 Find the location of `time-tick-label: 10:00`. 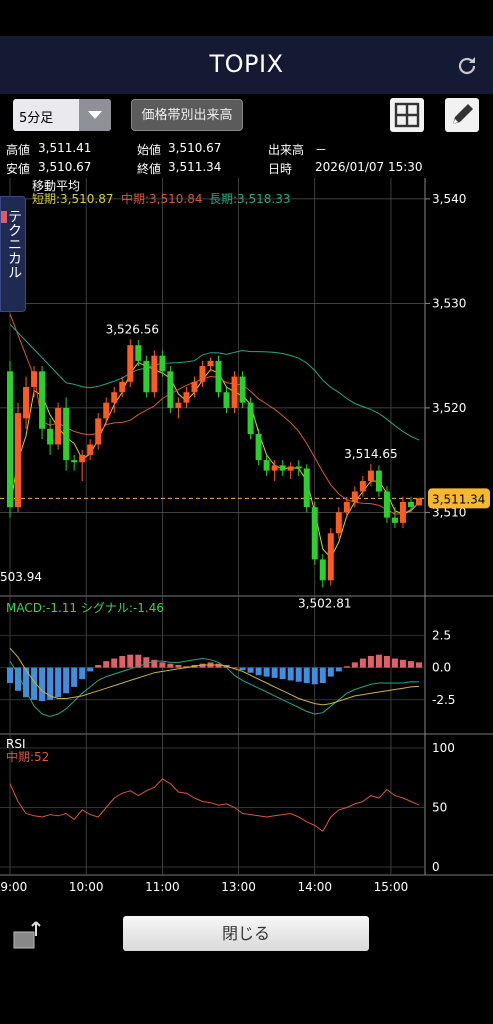

time-tick-label: 10:00 is located at coordinates (86, 887).